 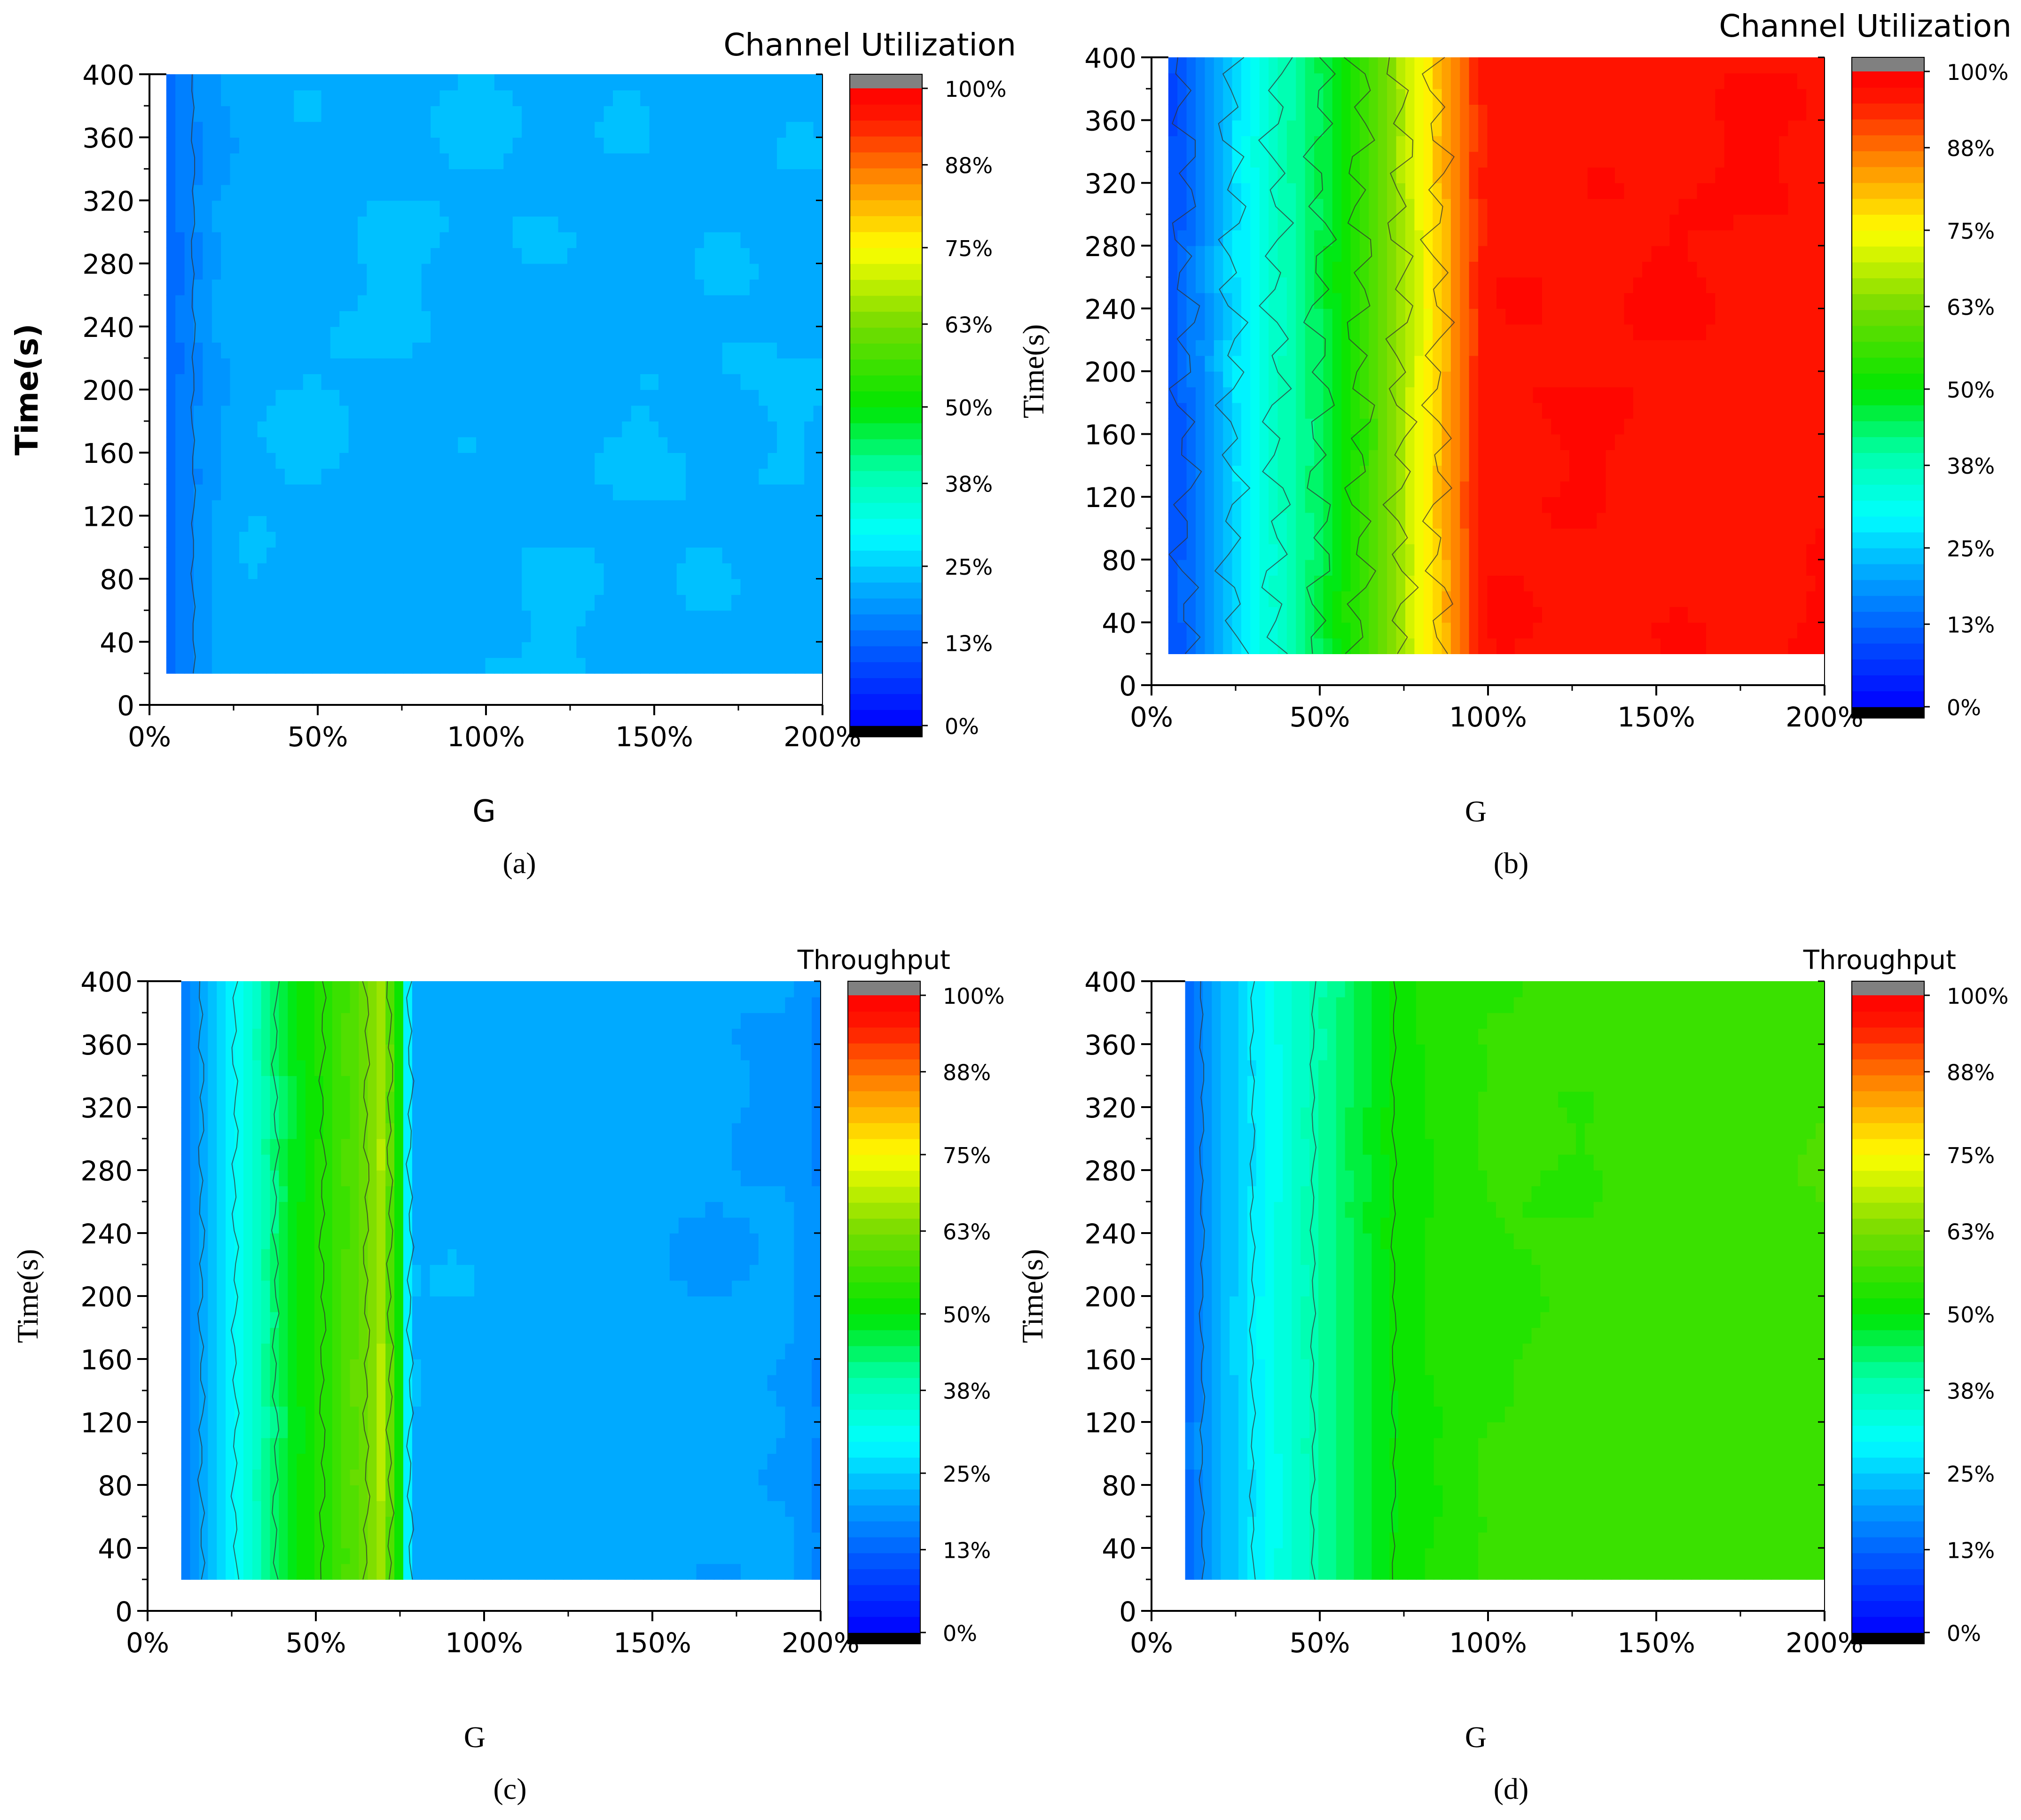 What do you see at coordinates (886, 351) in the screenshot?
I see `colorbar-level` at bounding box center [886, 351].